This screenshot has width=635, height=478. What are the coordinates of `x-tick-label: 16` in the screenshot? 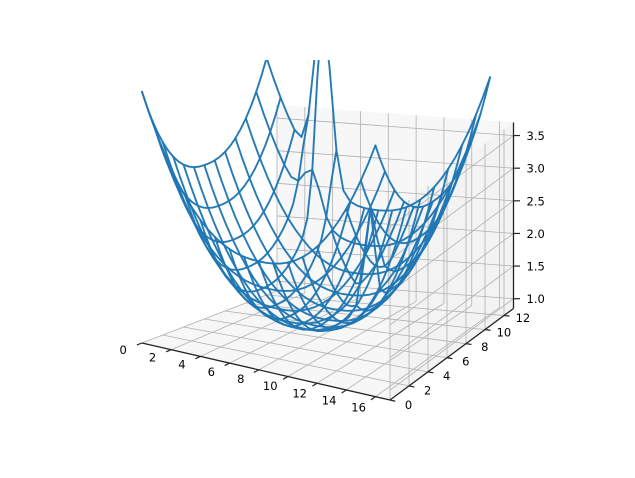 It's located at (358, 408).